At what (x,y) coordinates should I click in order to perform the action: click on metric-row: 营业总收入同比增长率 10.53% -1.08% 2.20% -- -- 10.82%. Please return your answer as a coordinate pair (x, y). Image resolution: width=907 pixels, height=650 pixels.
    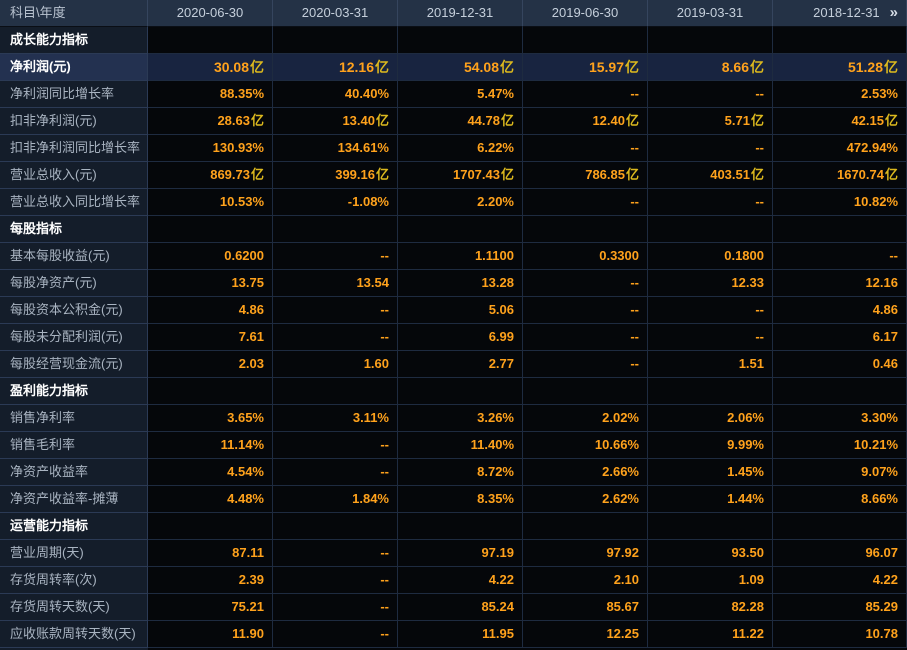
    Looking at the image, I should click on (453, 202).